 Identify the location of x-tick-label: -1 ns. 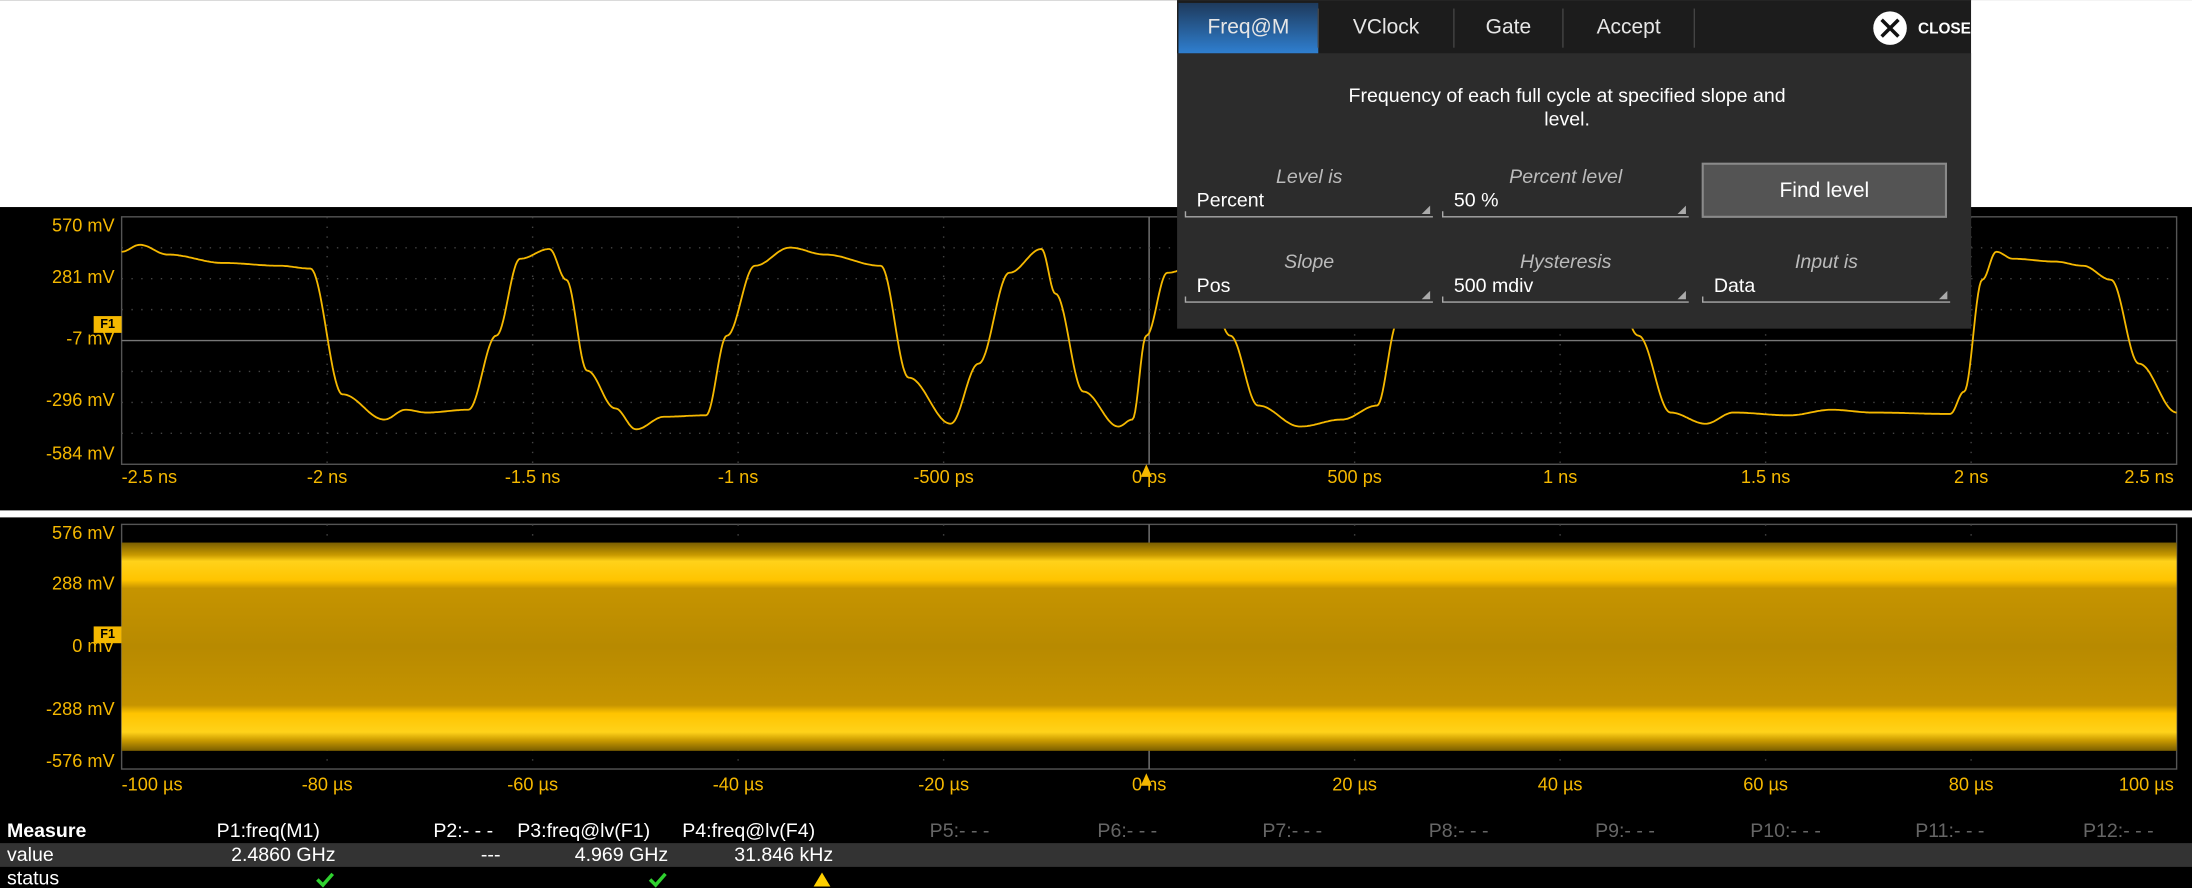
(738, 477).